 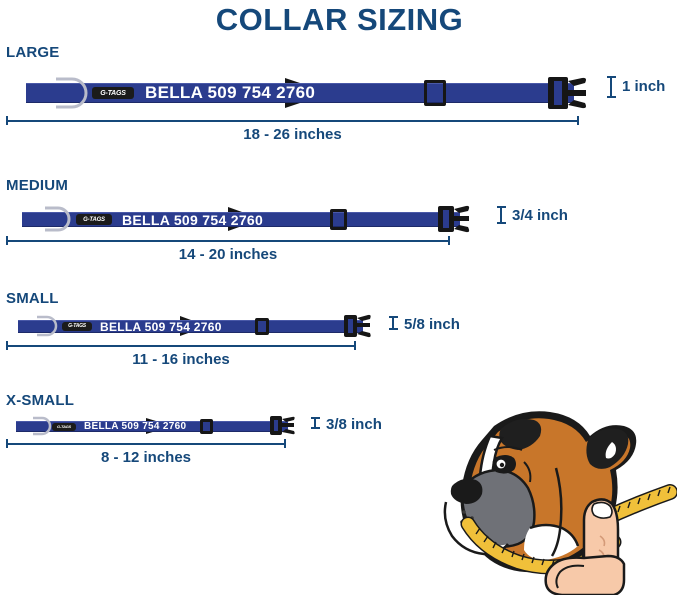 I want to click on collar-graphic-small: G-TAGS BELLA 509 754 2760, so click(x=190, y=326).